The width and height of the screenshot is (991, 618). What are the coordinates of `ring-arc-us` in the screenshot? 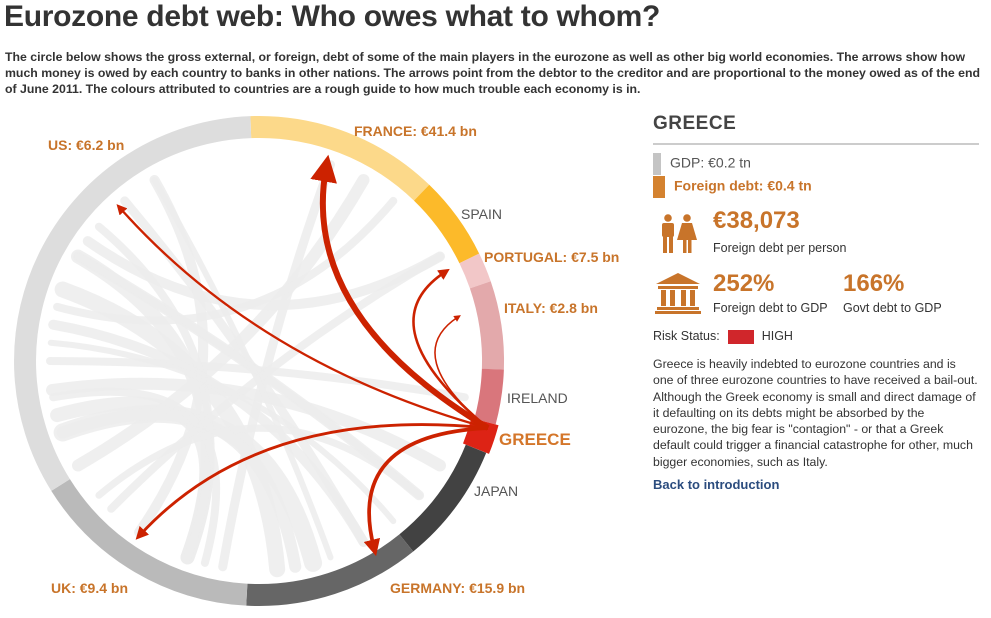 It's located at (133, 303).